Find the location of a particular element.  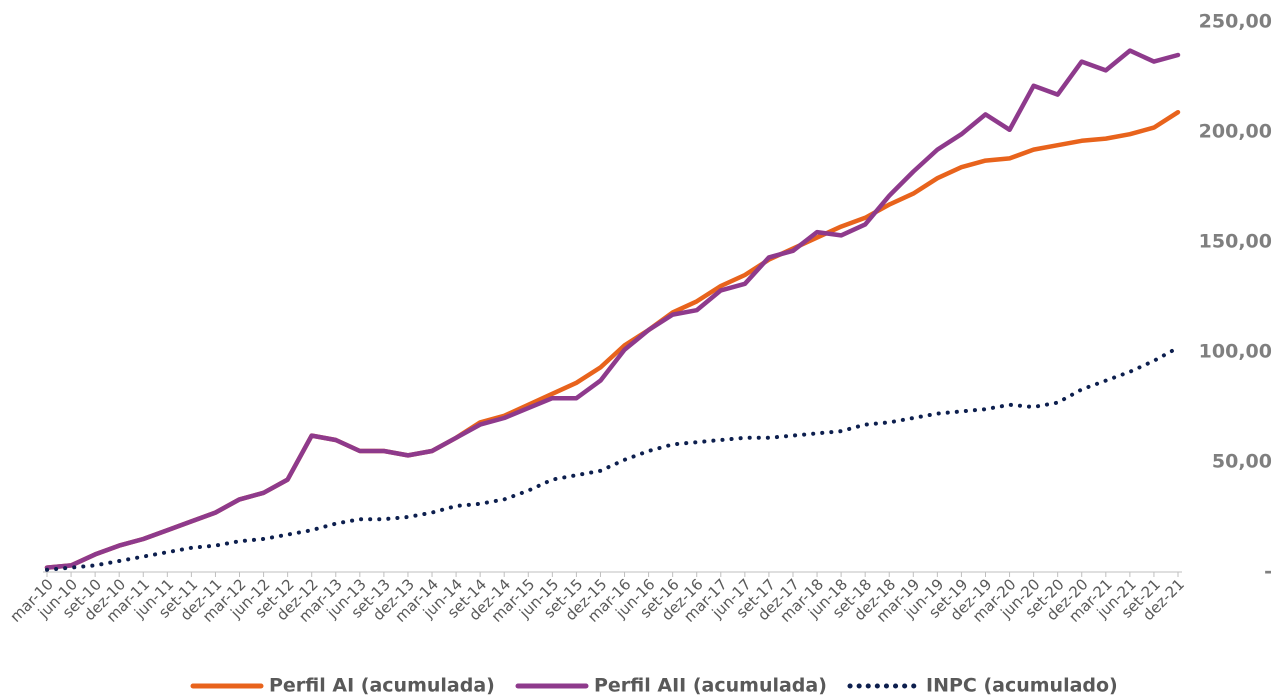

y-tick-label: - is located at coordinates (1268, 572).